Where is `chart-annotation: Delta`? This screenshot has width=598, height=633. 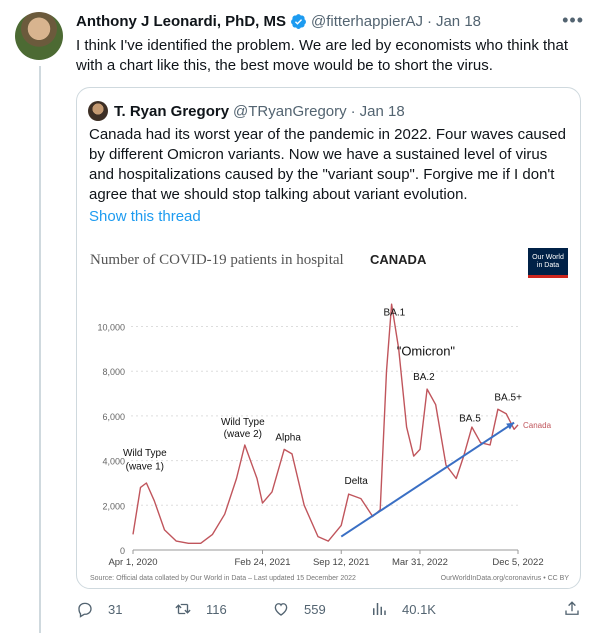
chart-annotation: Delta is located at coordinates (357, 481).